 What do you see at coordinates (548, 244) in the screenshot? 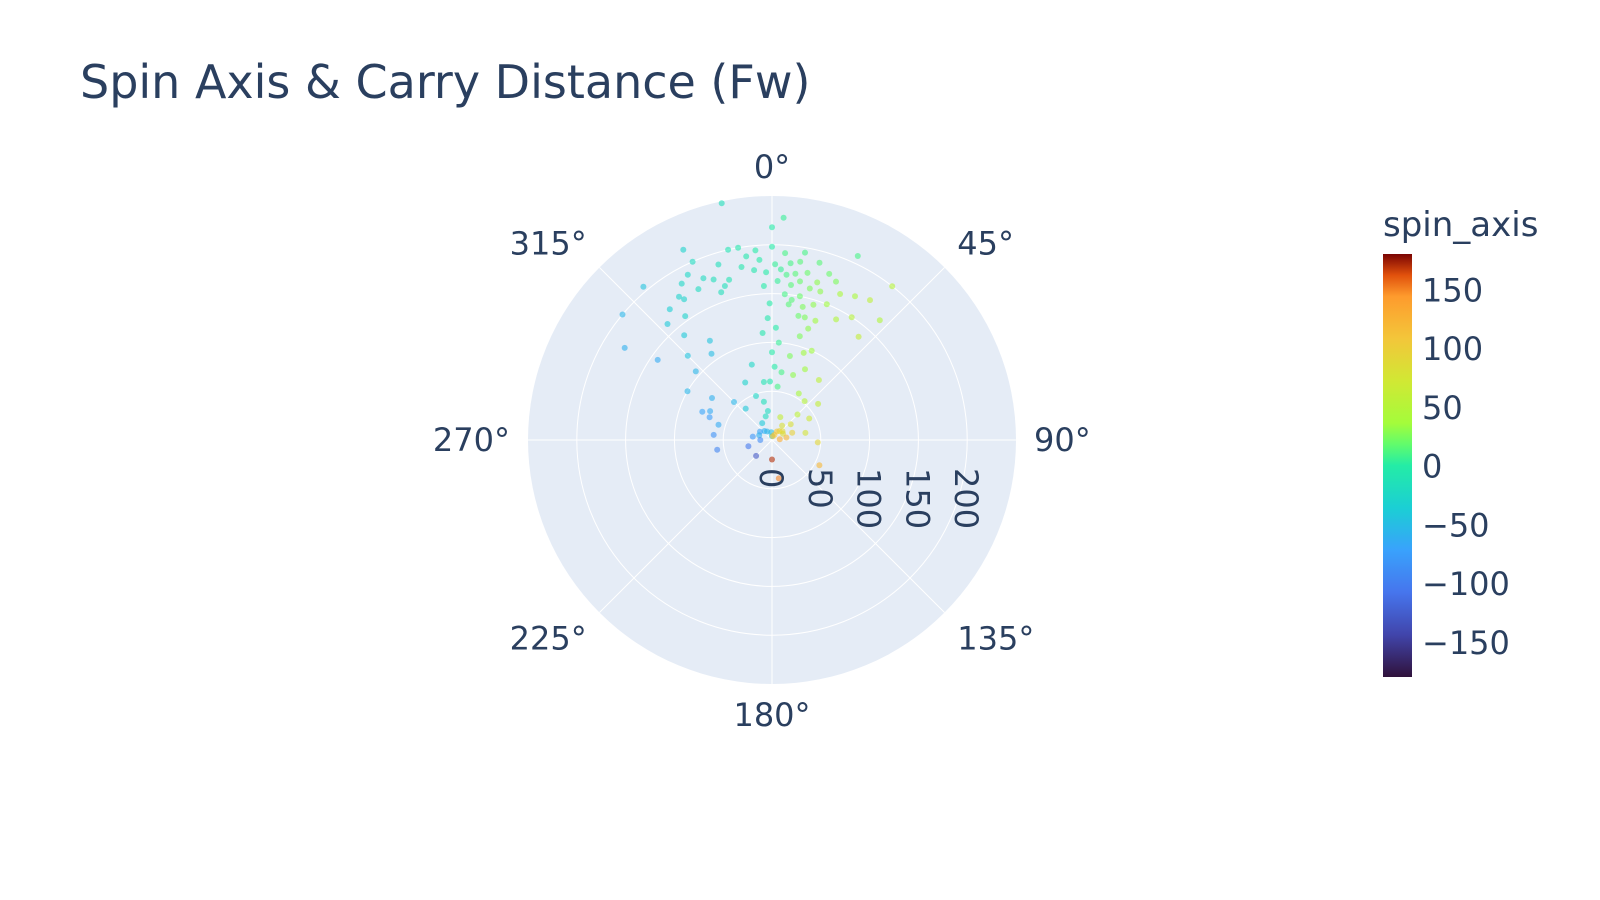
I see `angular-tick-label: 315°` at bounding box center [548, 244].